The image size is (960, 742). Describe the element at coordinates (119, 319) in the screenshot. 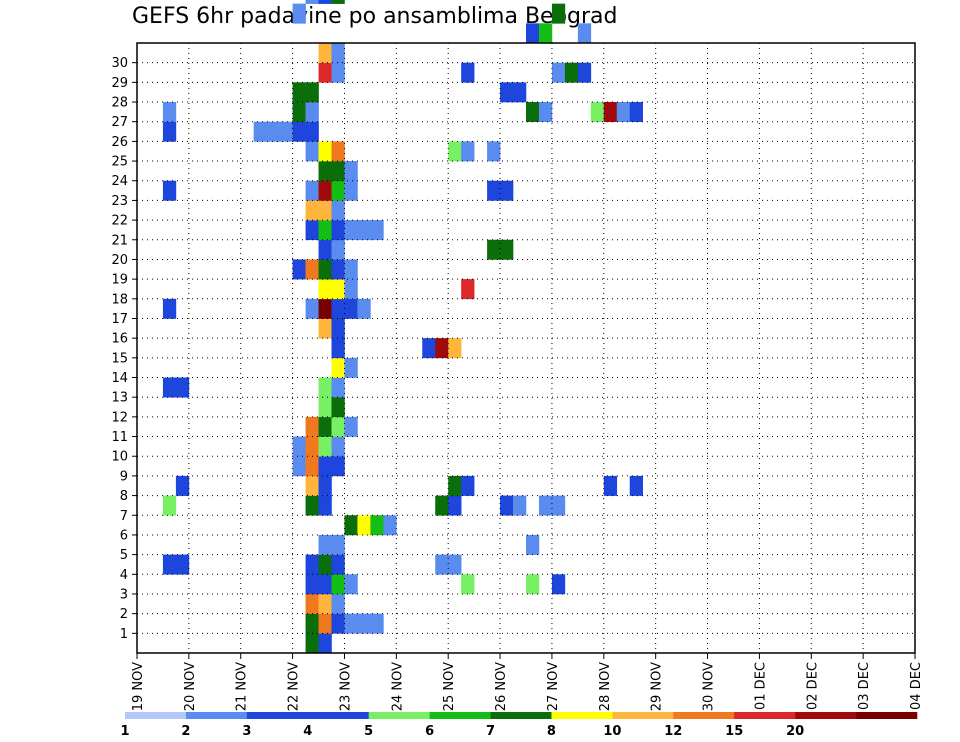

I see `y-tick-label: 17` at that location.